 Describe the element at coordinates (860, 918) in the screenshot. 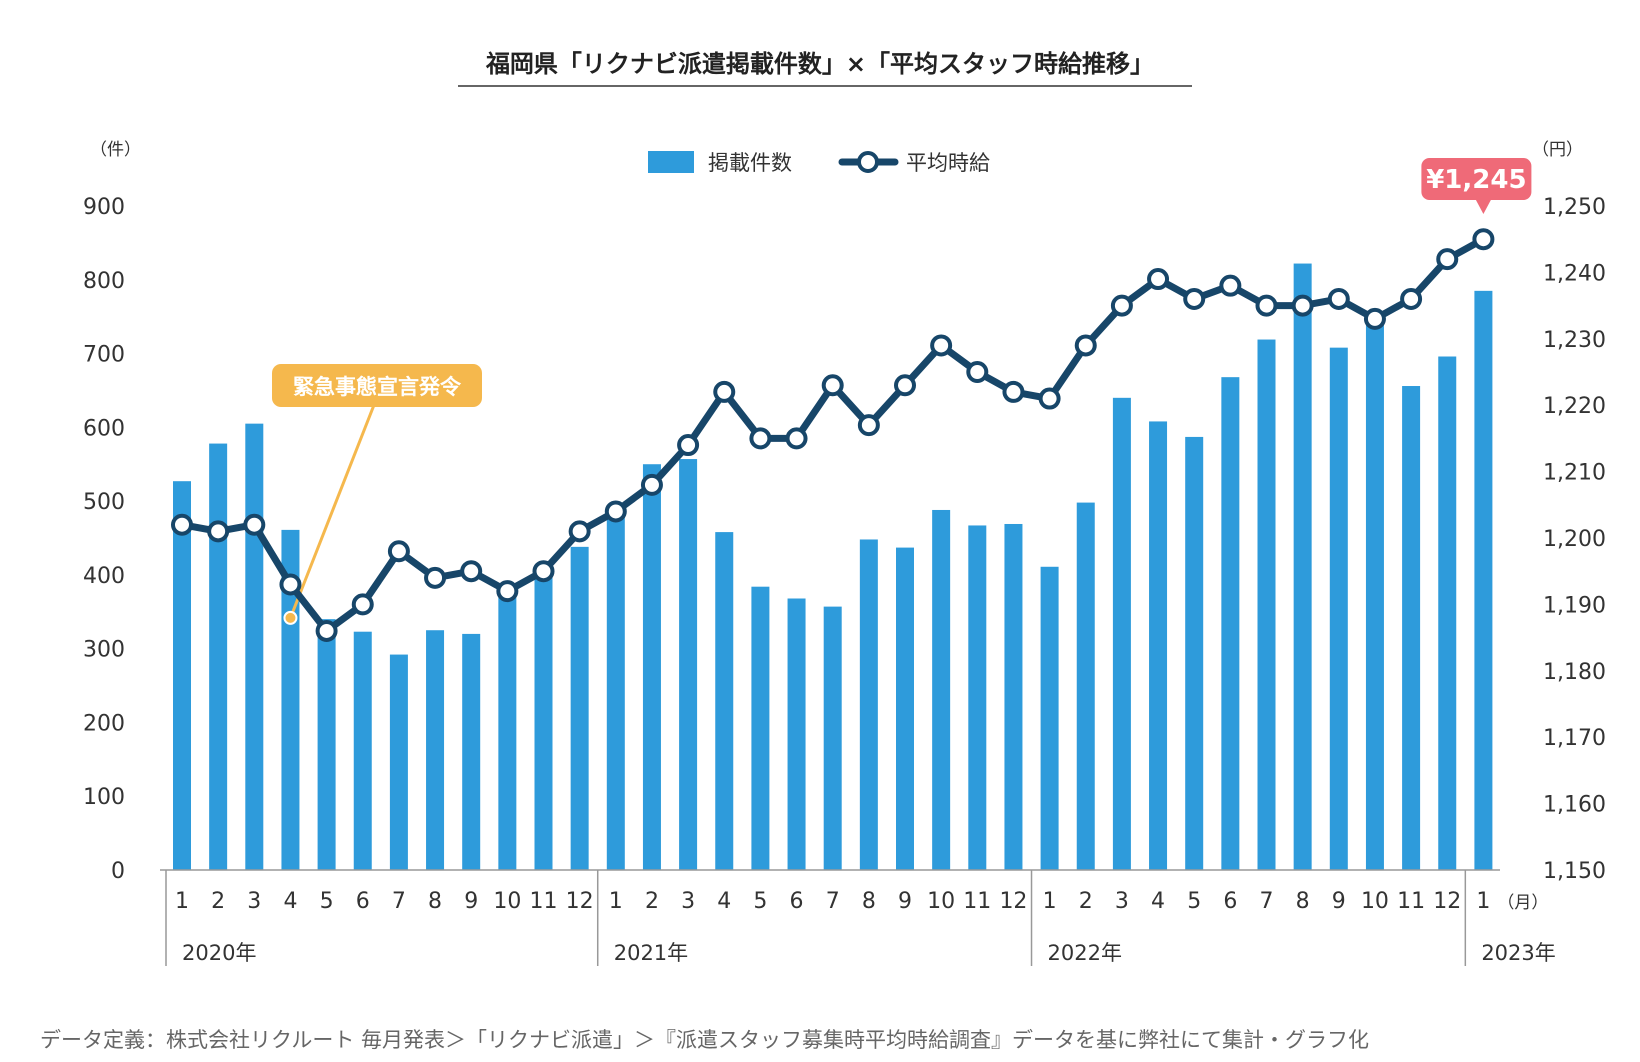

I see `year-labels: 2020年 2021年 2022年 2023年` at that location.